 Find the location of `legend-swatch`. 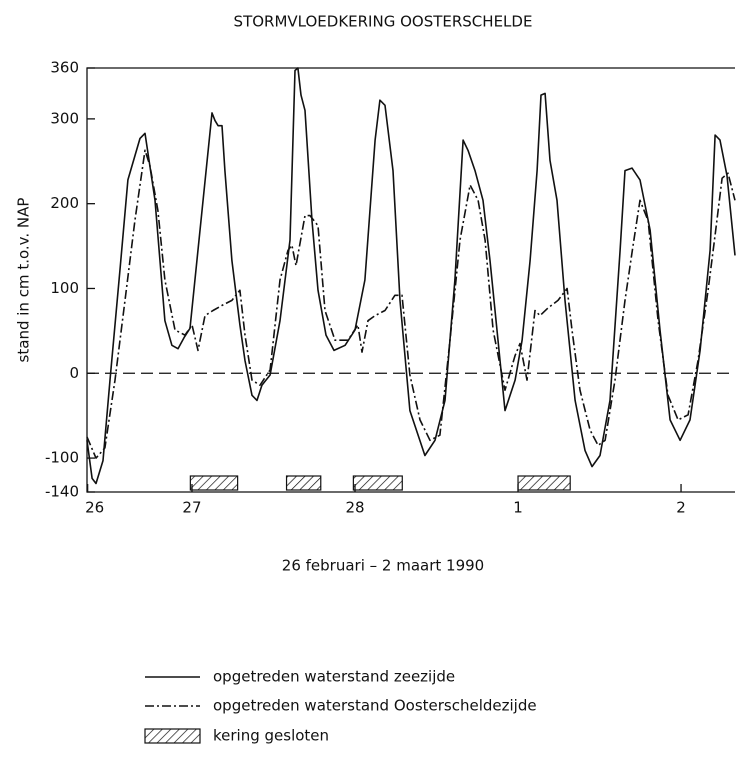

legend-swatch is located at coordinates (172, 736).